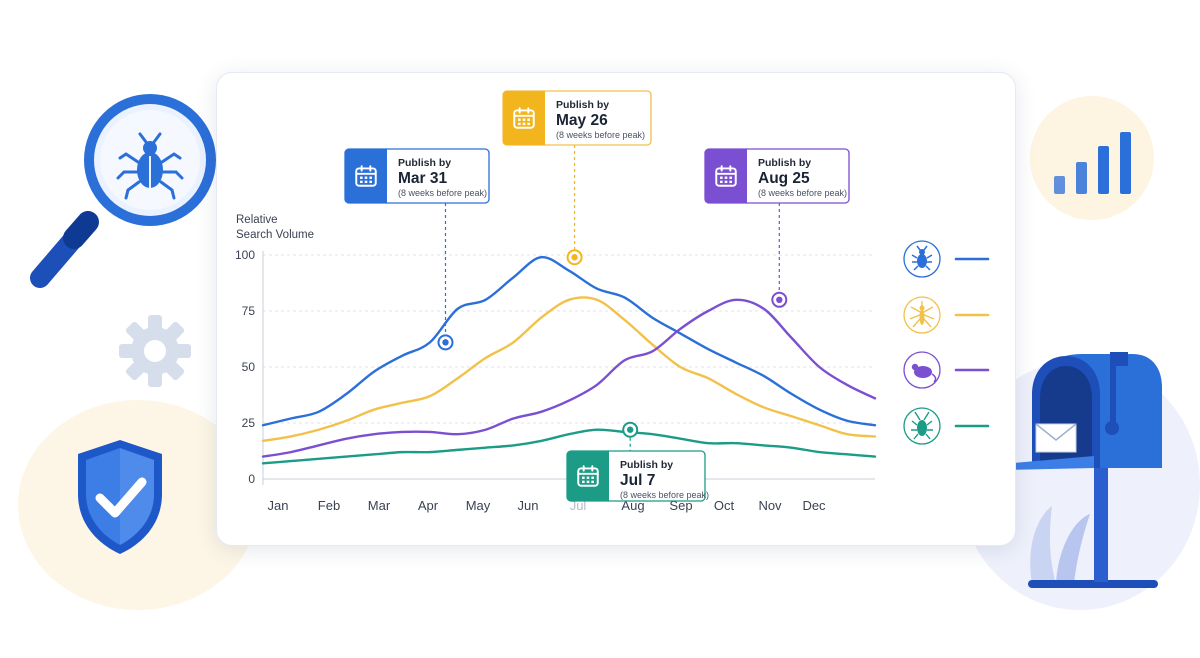  Describe the element at coordinates (478, 505) in the screenshot. I see `x-tick-label: May` at that location.